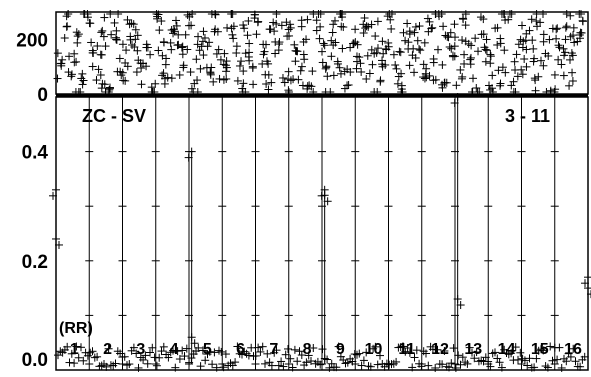  What do you see at coordinates (527, 116) in the screenshot?
I see `annotation-right: 3 - 11` at bounding box center [527, 116].